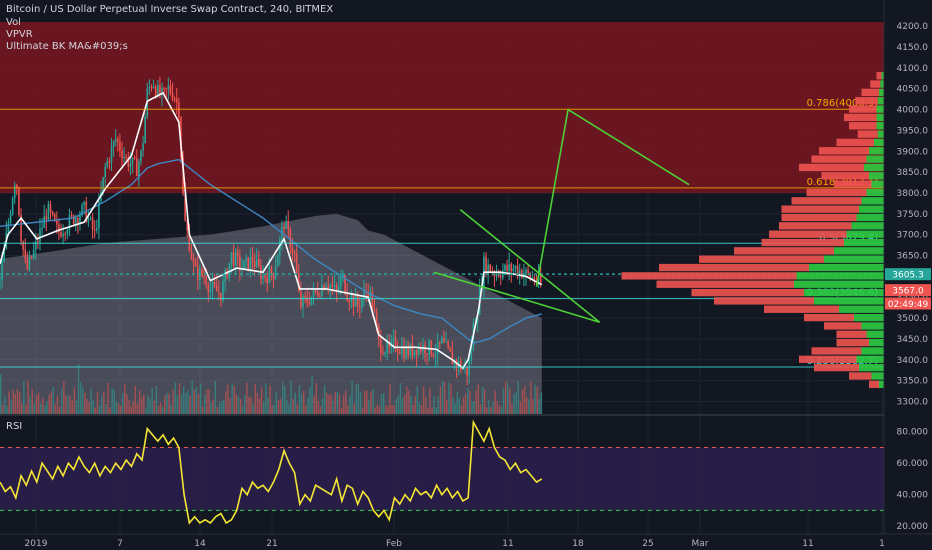 This screenshot has height=550, width=932. Describe the element at coordinates (552, 198) in the screenshot. I see `projection-up-leg` at that location.